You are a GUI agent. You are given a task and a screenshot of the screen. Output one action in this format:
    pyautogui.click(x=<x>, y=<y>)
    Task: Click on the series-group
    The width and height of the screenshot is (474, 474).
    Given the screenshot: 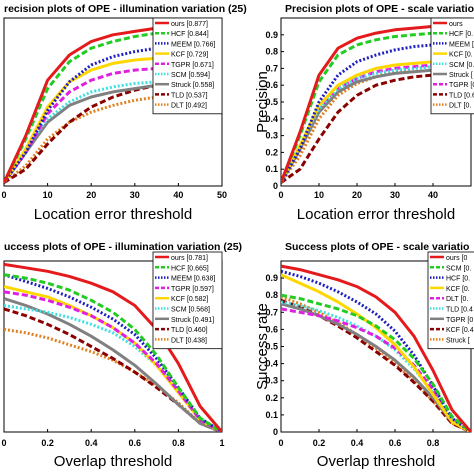 What is the action you would take?
    pyautogui.click(x=376, y=348)
    